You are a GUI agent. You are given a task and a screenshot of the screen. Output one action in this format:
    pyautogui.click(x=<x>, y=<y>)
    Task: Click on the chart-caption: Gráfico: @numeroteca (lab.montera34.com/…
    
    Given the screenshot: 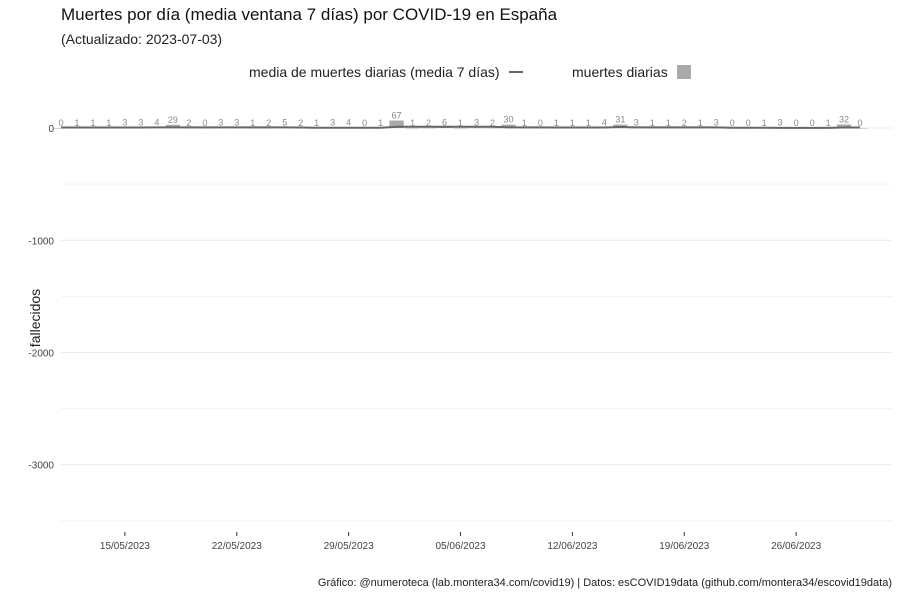 What is the action you would take?
    pyautogui.click(x=604, y=583)
    